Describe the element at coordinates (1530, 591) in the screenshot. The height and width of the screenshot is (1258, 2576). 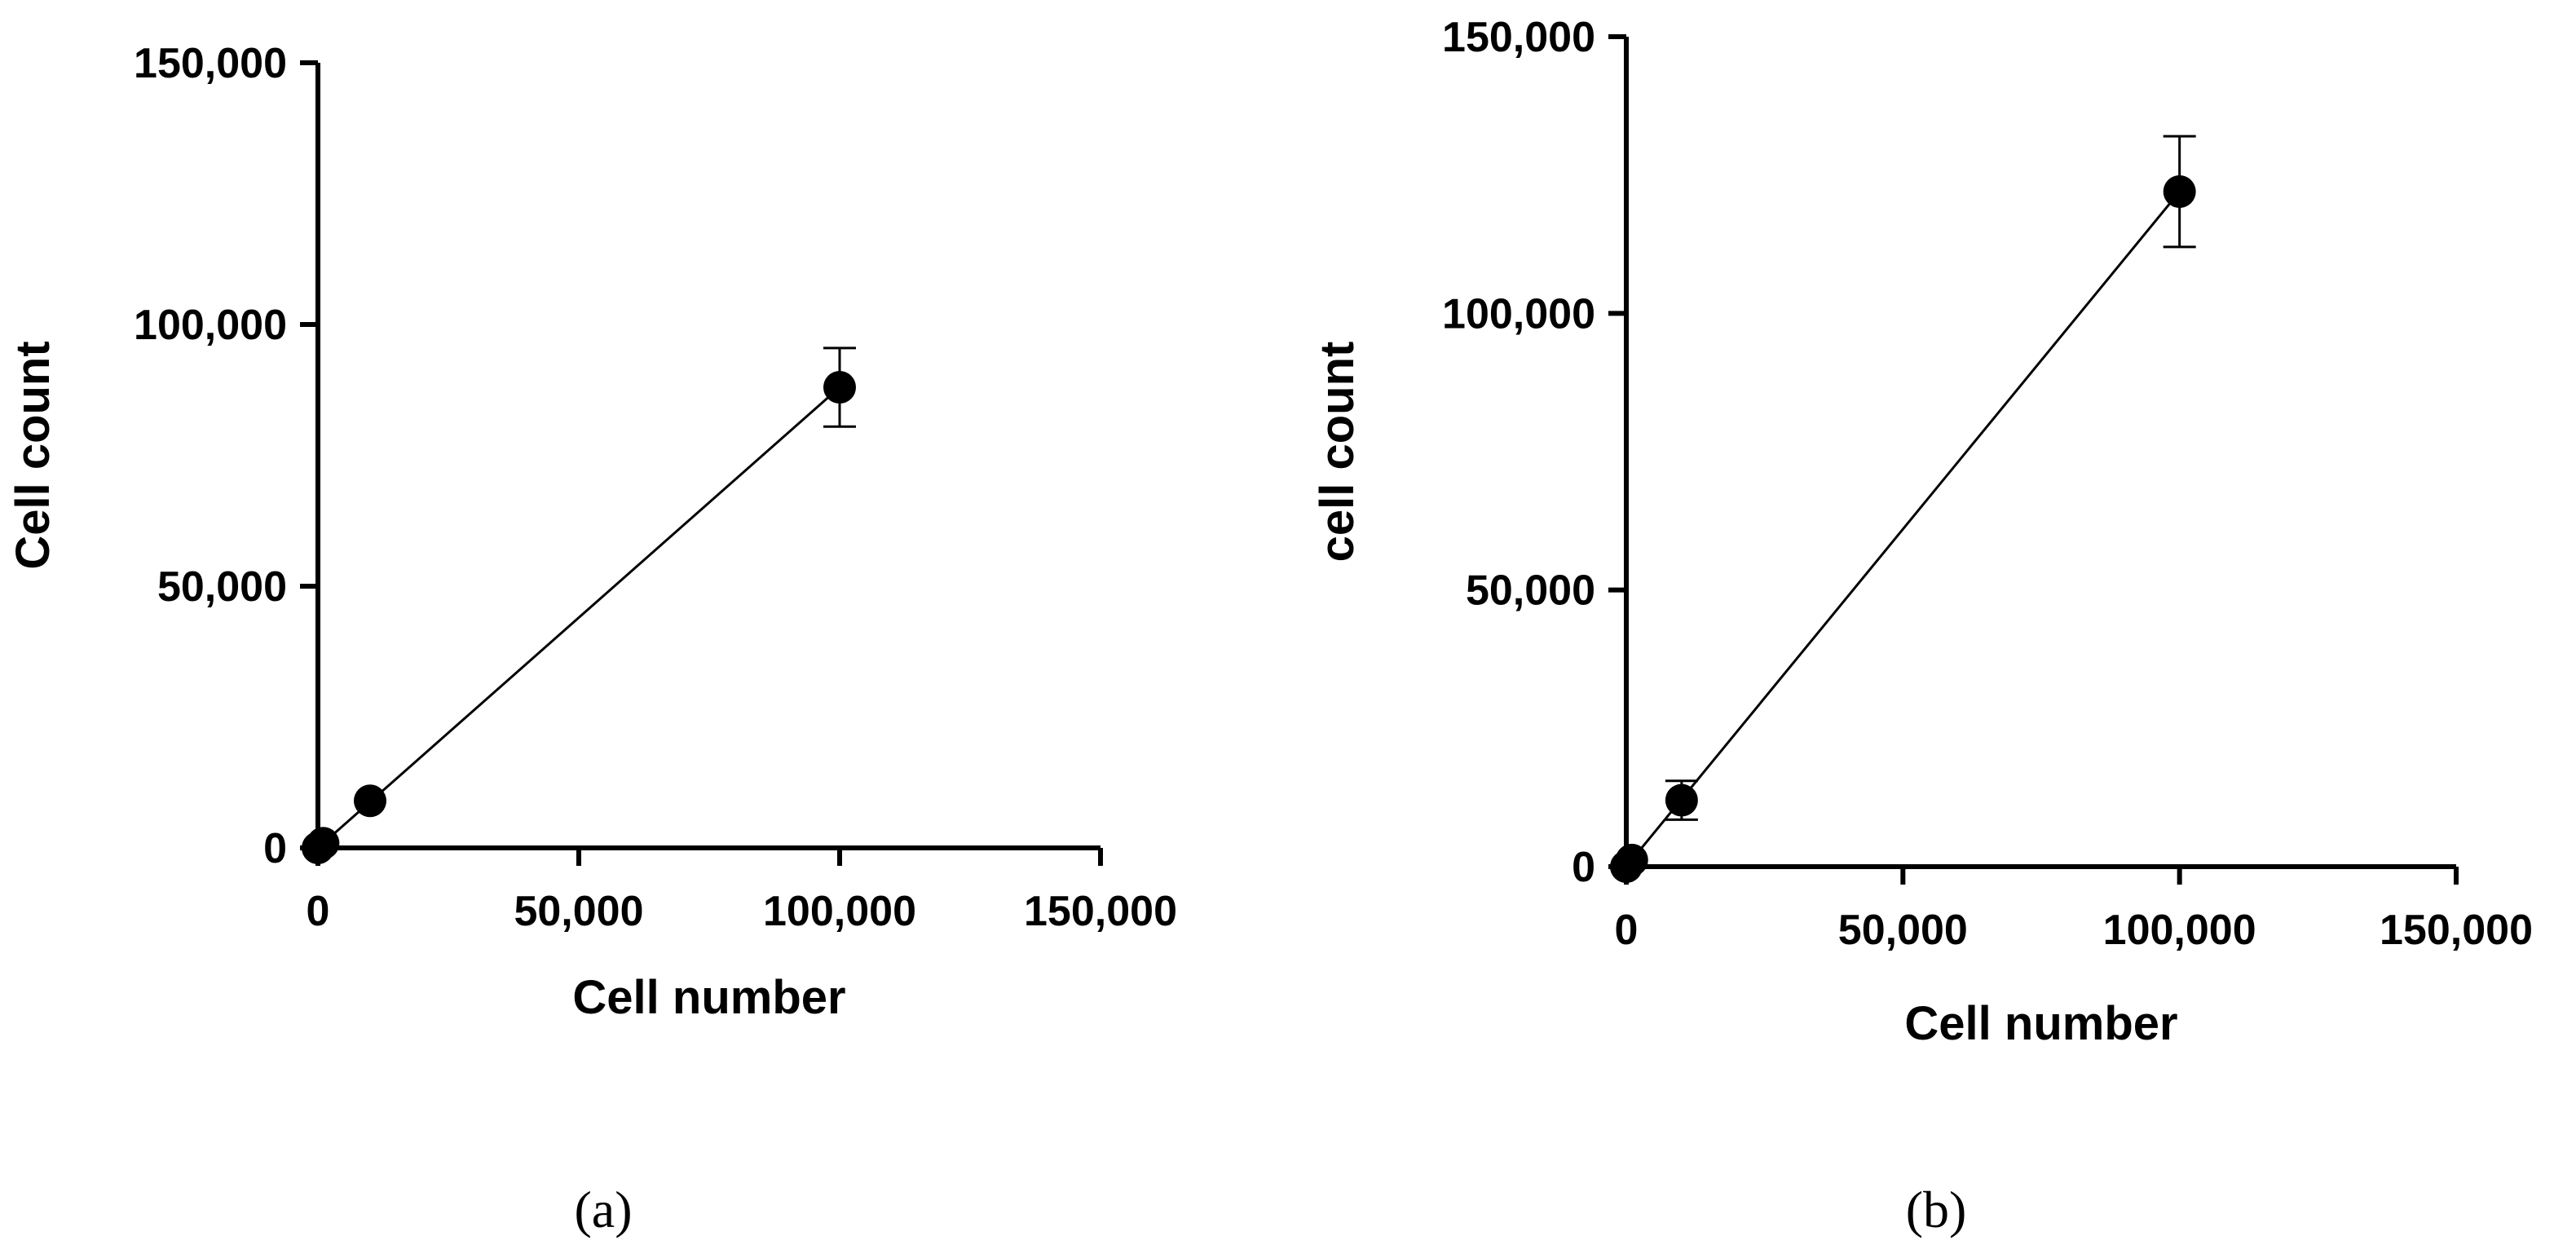
I see `panel-b-y-tick-label: 50,000` at that location.